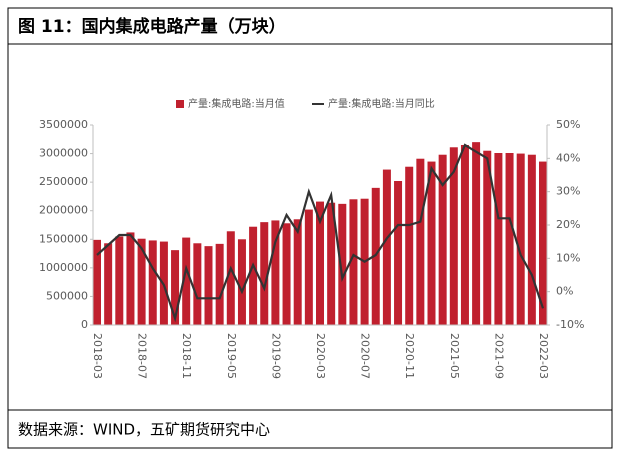 Image resolution: width=617 pixels, height=457 pixels. I want to click on x-tick-label: 2018-03, so click(97, 356).